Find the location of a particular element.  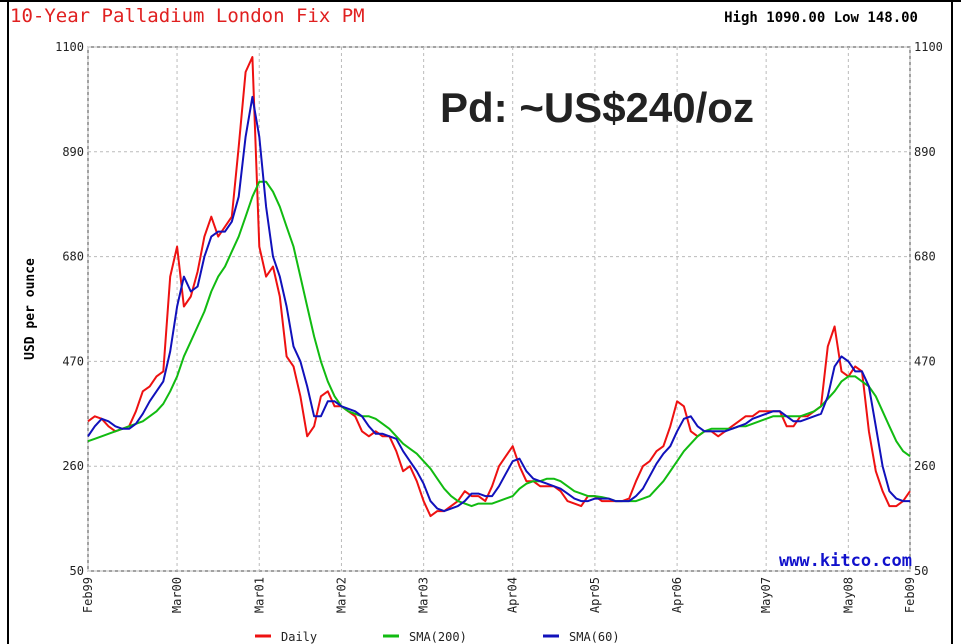

y2-tick-label: 680 is located at coordinates (925, 257).